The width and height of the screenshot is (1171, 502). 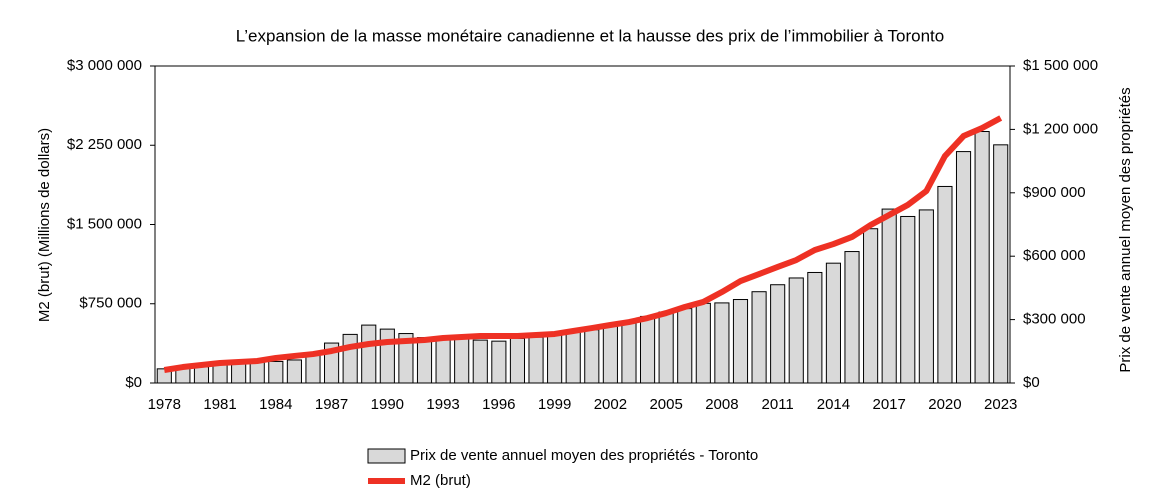 What do you see at coordinates (387, 404) in the screenshot?
I see `x-tick-label: 1990` at bounding box center [387, 404].